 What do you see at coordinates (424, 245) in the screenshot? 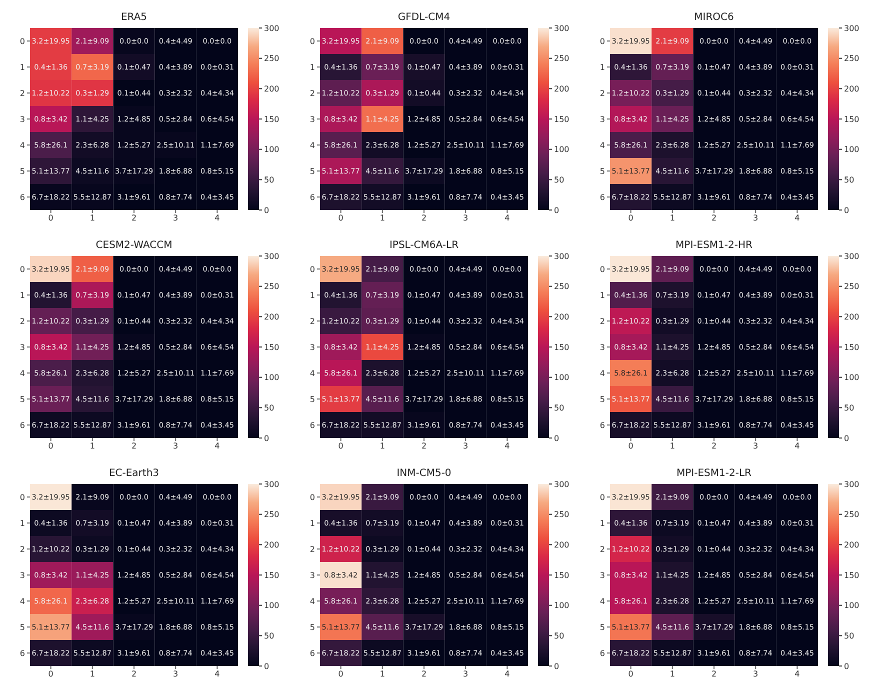
I see `chart-title: IPSL-CM6A-LR` at bounding box center [424, 245].